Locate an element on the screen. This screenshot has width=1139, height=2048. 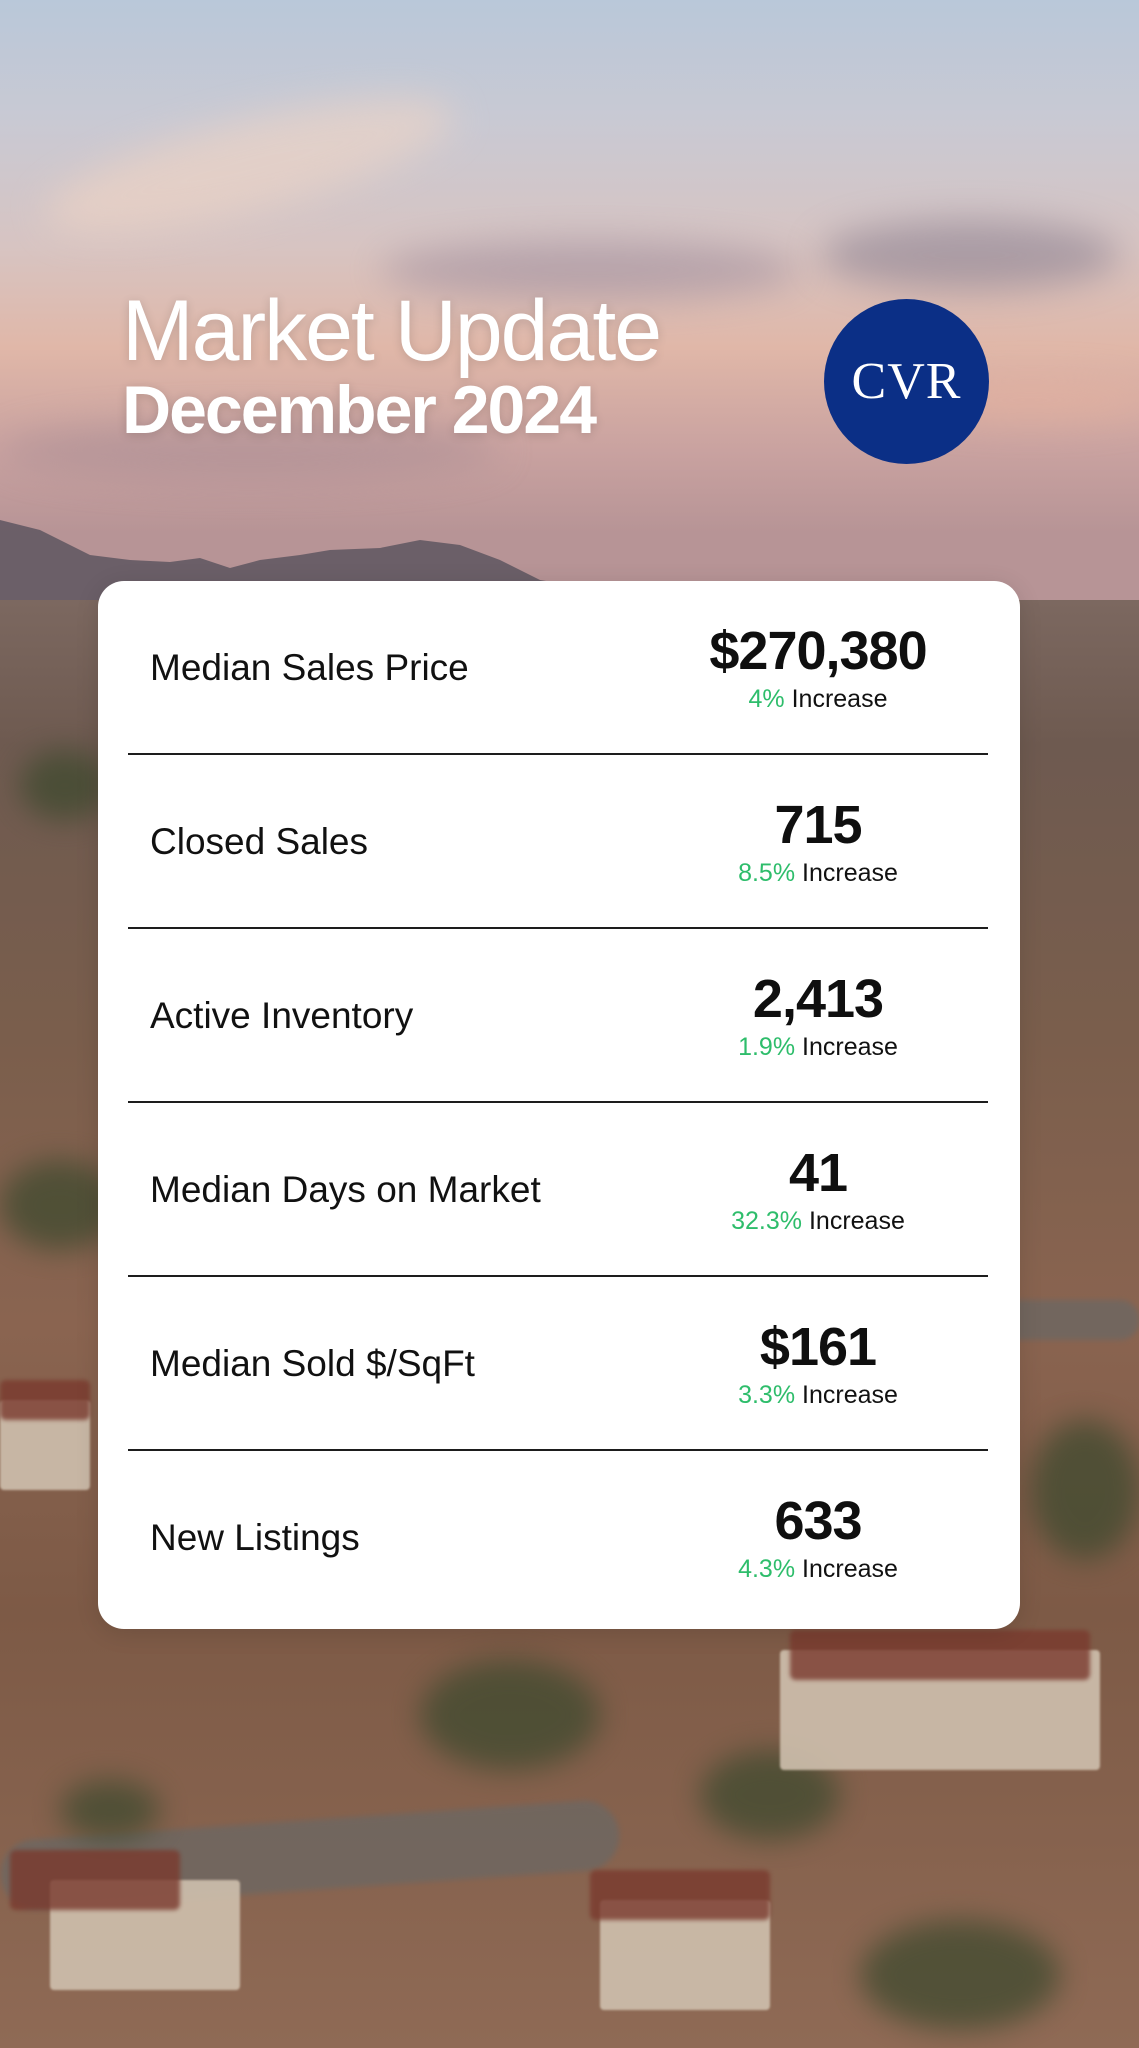
stat-change: 4.3% Increase is located at coordinates (818, 1569).